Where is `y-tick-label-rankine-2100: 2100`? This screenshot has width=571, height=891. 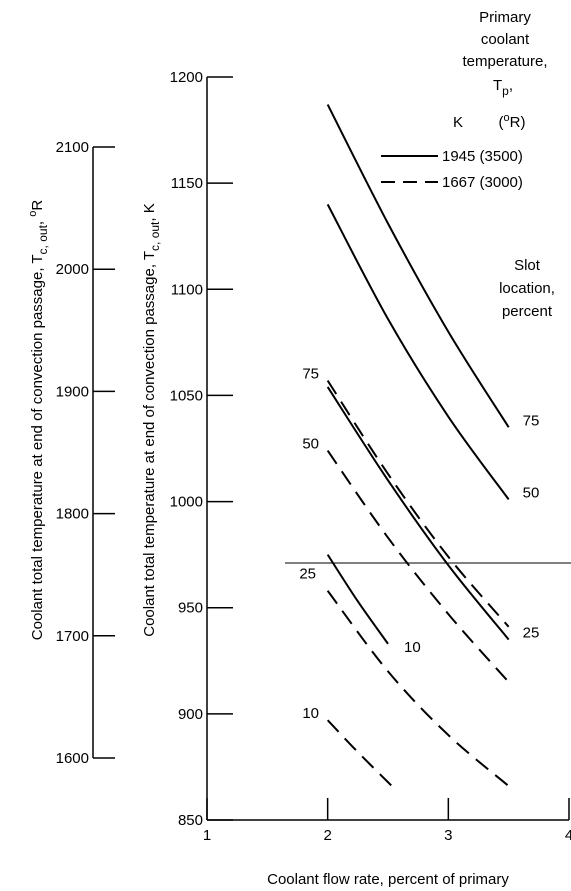
y-tick-label-rankine-2100: 2100 is located at coordinates (72, 147).